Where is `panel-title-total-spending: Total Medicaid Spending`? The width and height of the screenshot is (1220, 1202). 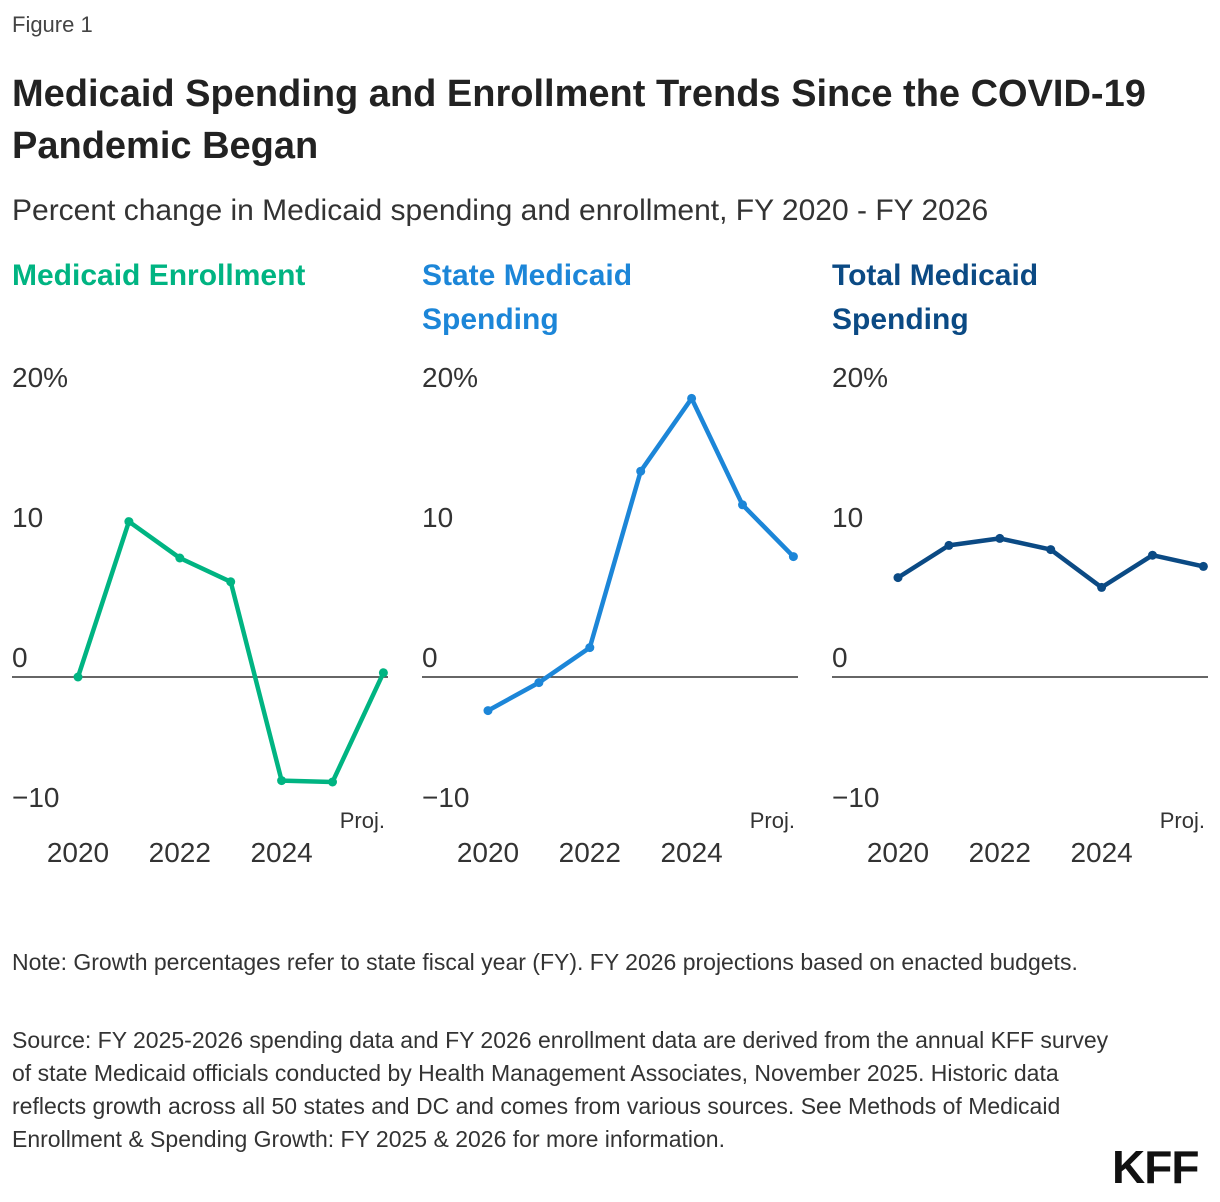 panel-title-total-spending: Total Medicaid Spending is located at coordinates (935, 297).